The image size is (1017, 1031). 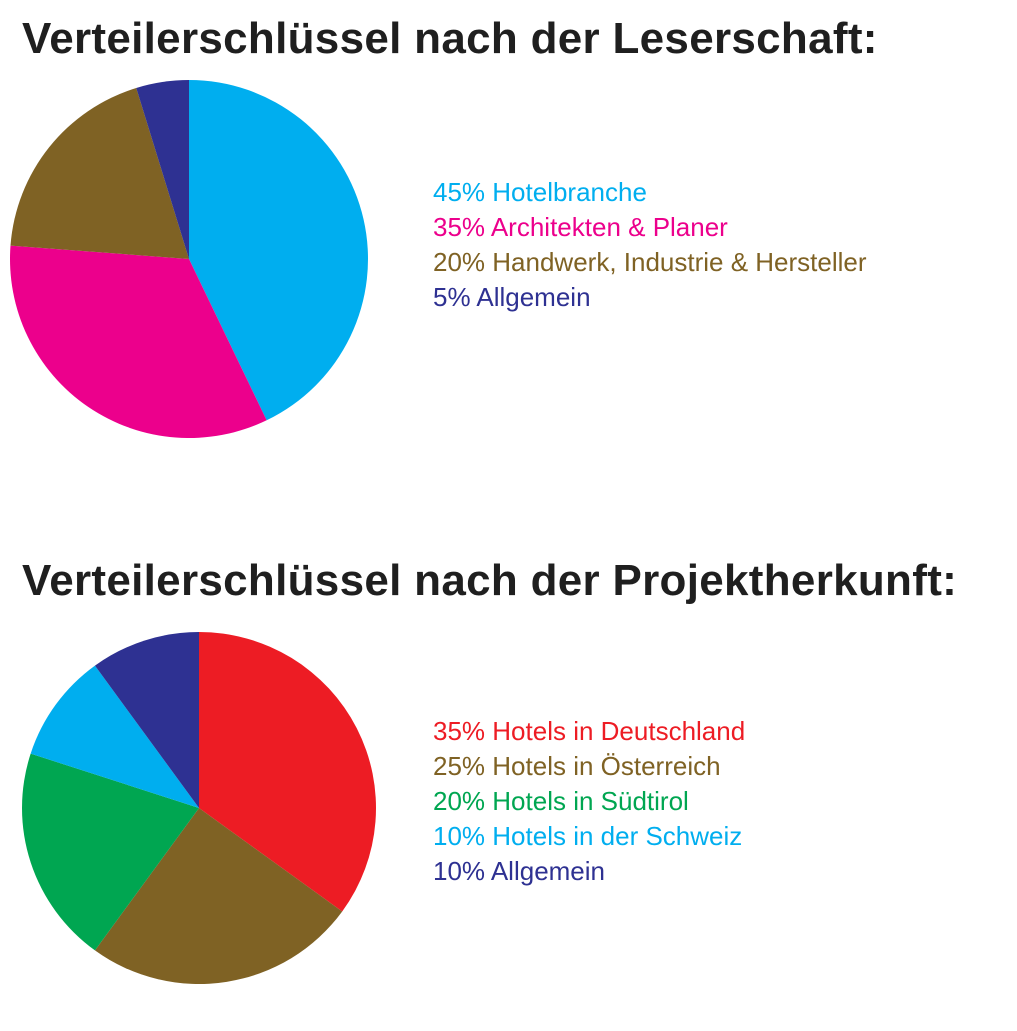 What do you see at coordinates (287, 772) in the screenshot?
I see `pie-slice-hotels-in-deutschland` at bounding box center [287, 772].